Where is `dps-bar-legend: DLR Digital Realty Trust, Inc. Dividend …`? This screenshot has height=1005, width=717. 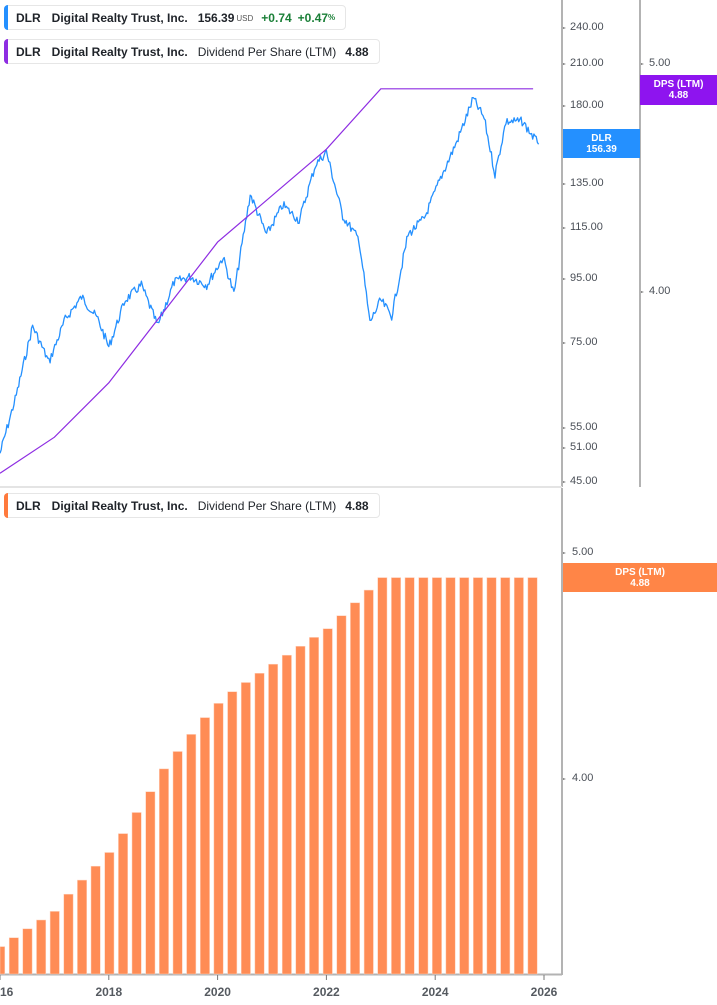 dps-bar-legend: DLR Digital Realty Trust, Inc. Dividend … is located at coordinates (192, 505).